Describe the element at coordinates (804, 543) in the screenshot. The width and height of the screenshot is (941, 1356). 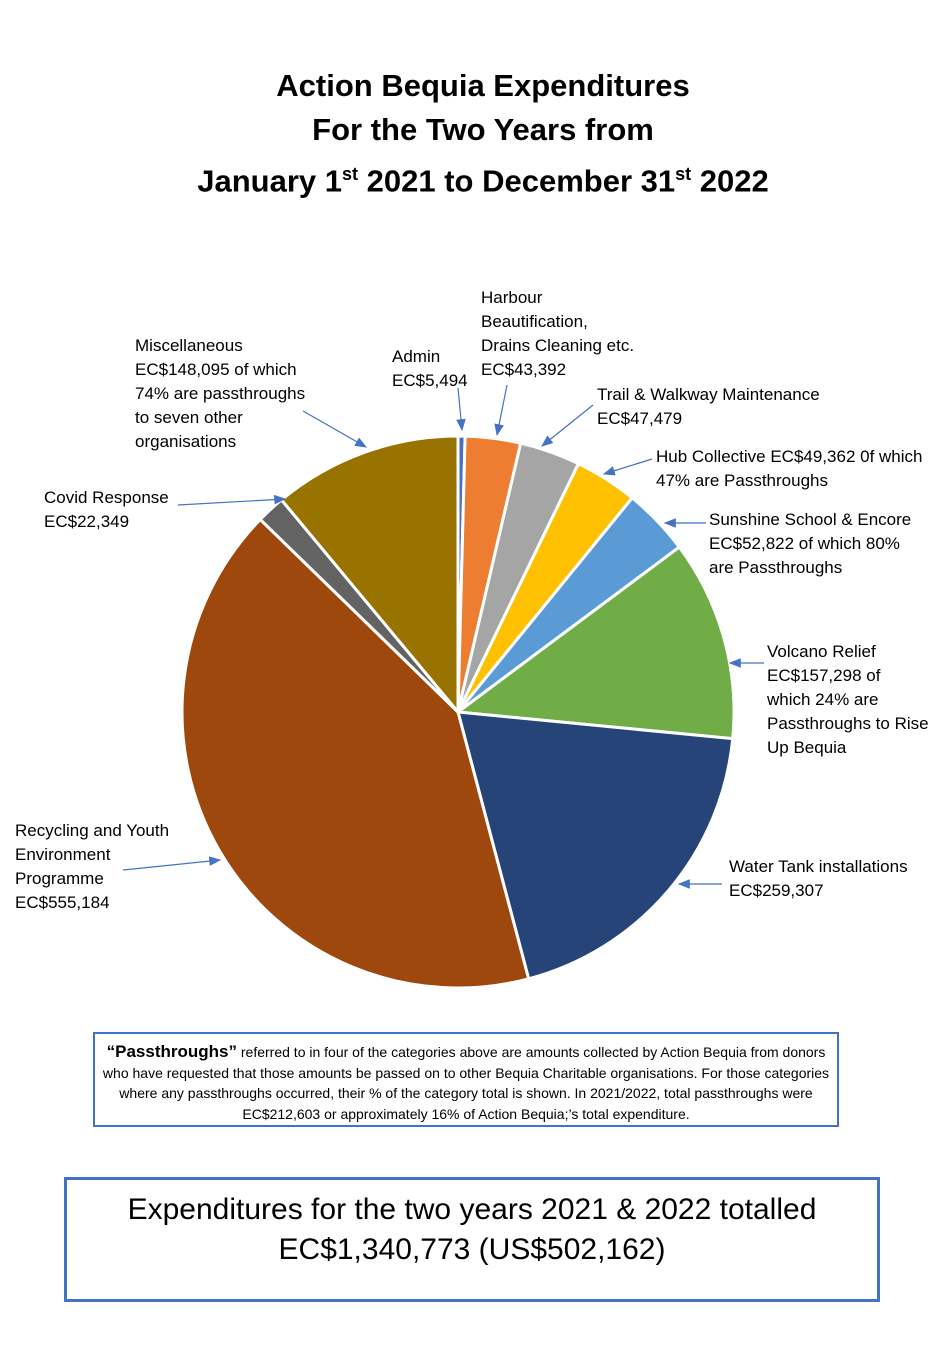
I see `data-label-line: EC$52,822 of which 80%` at that location.